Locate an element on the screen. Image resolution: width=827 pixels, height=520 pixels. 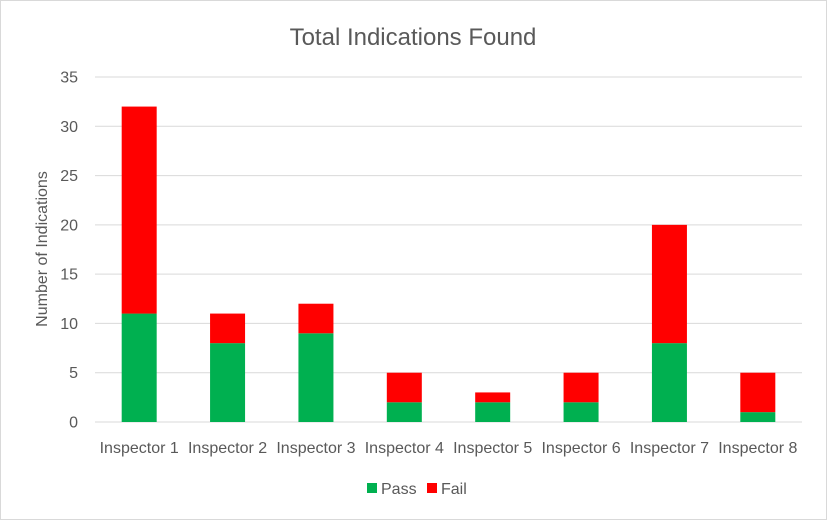
x-tick-label: Inspector 8 is located at coordinates (757, 448).